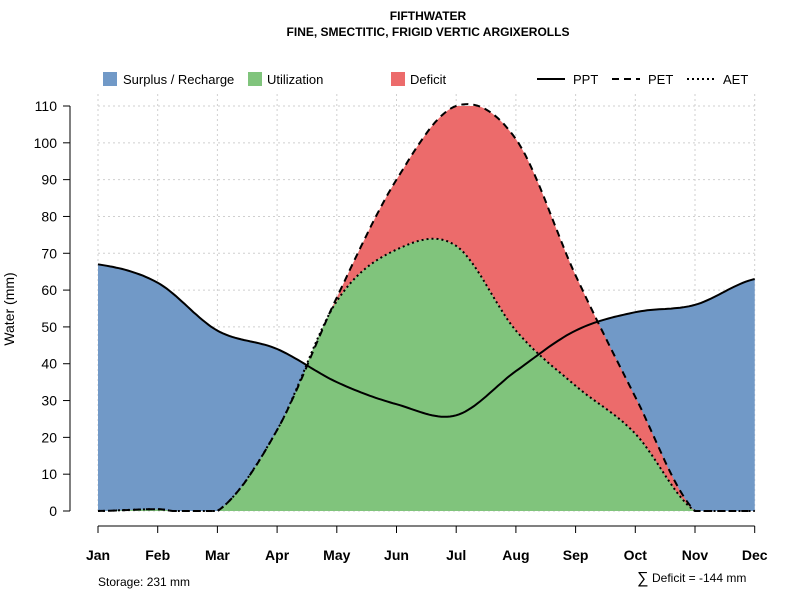 This screenshot has width=800, height=600. I want to click on x-tick-label: May, so click(336, 555).